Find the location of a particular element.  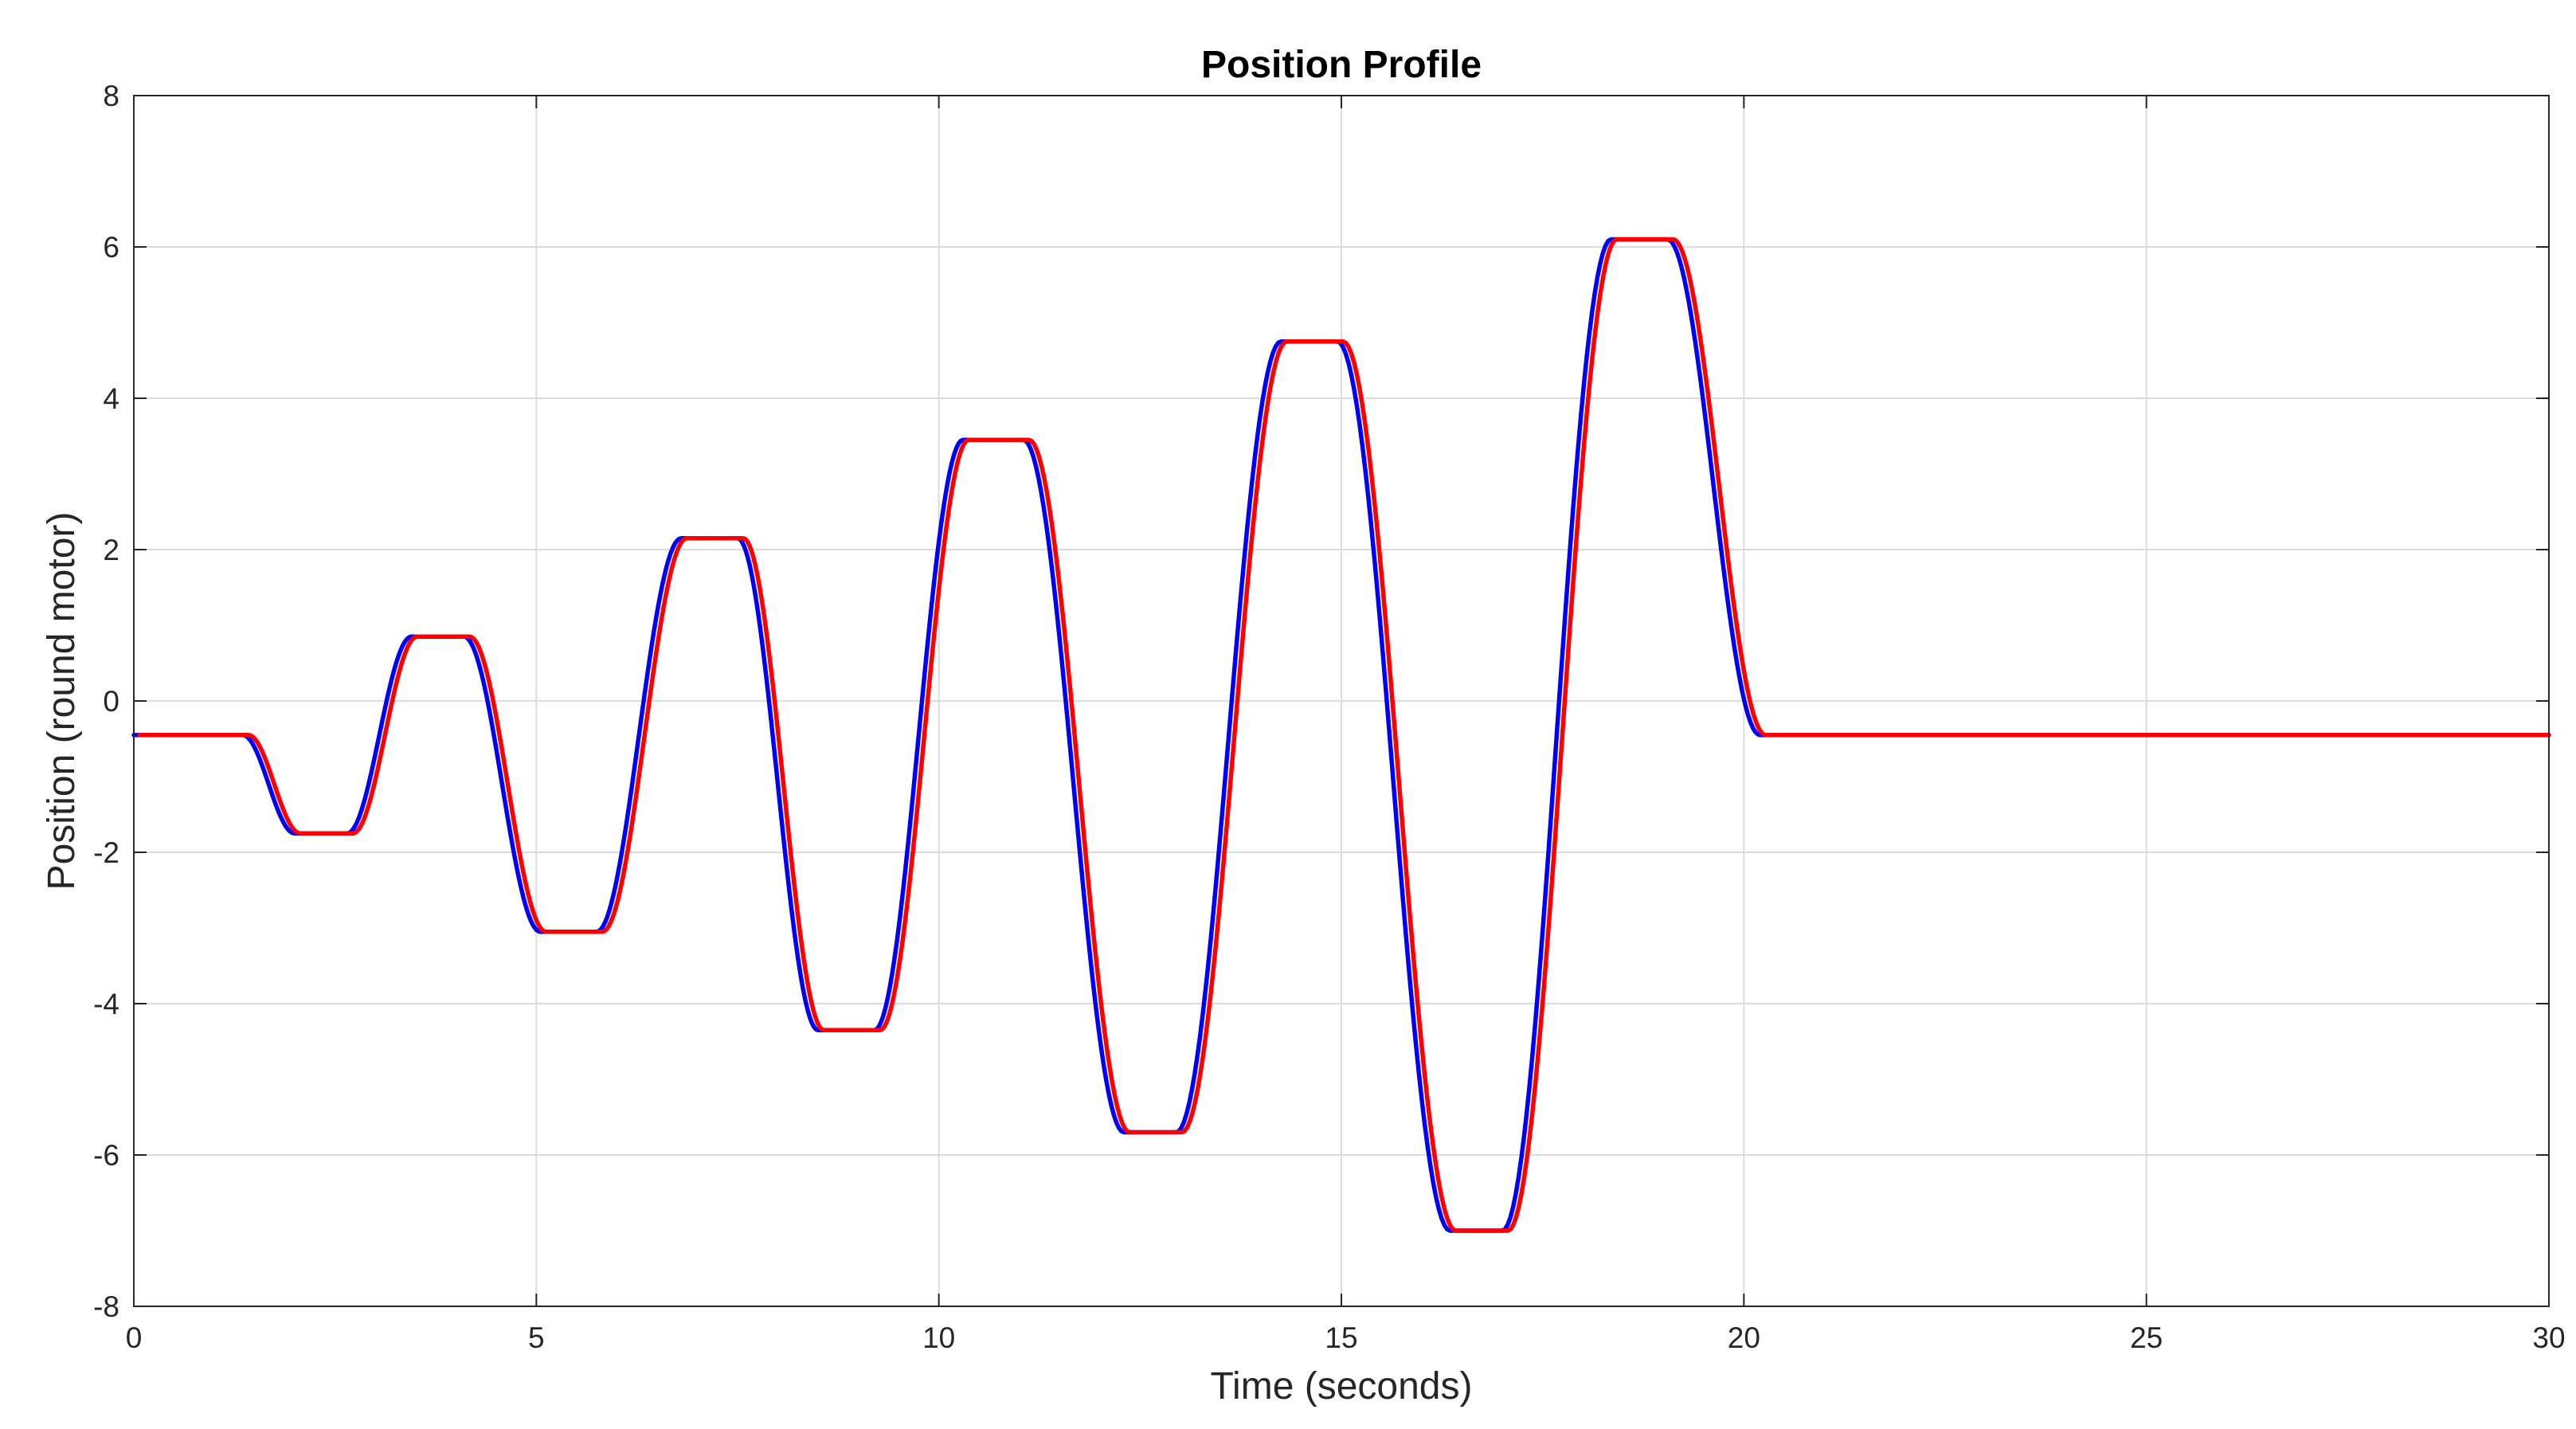

y-tick-label-8: 8 is located at coordinates (111, 96).